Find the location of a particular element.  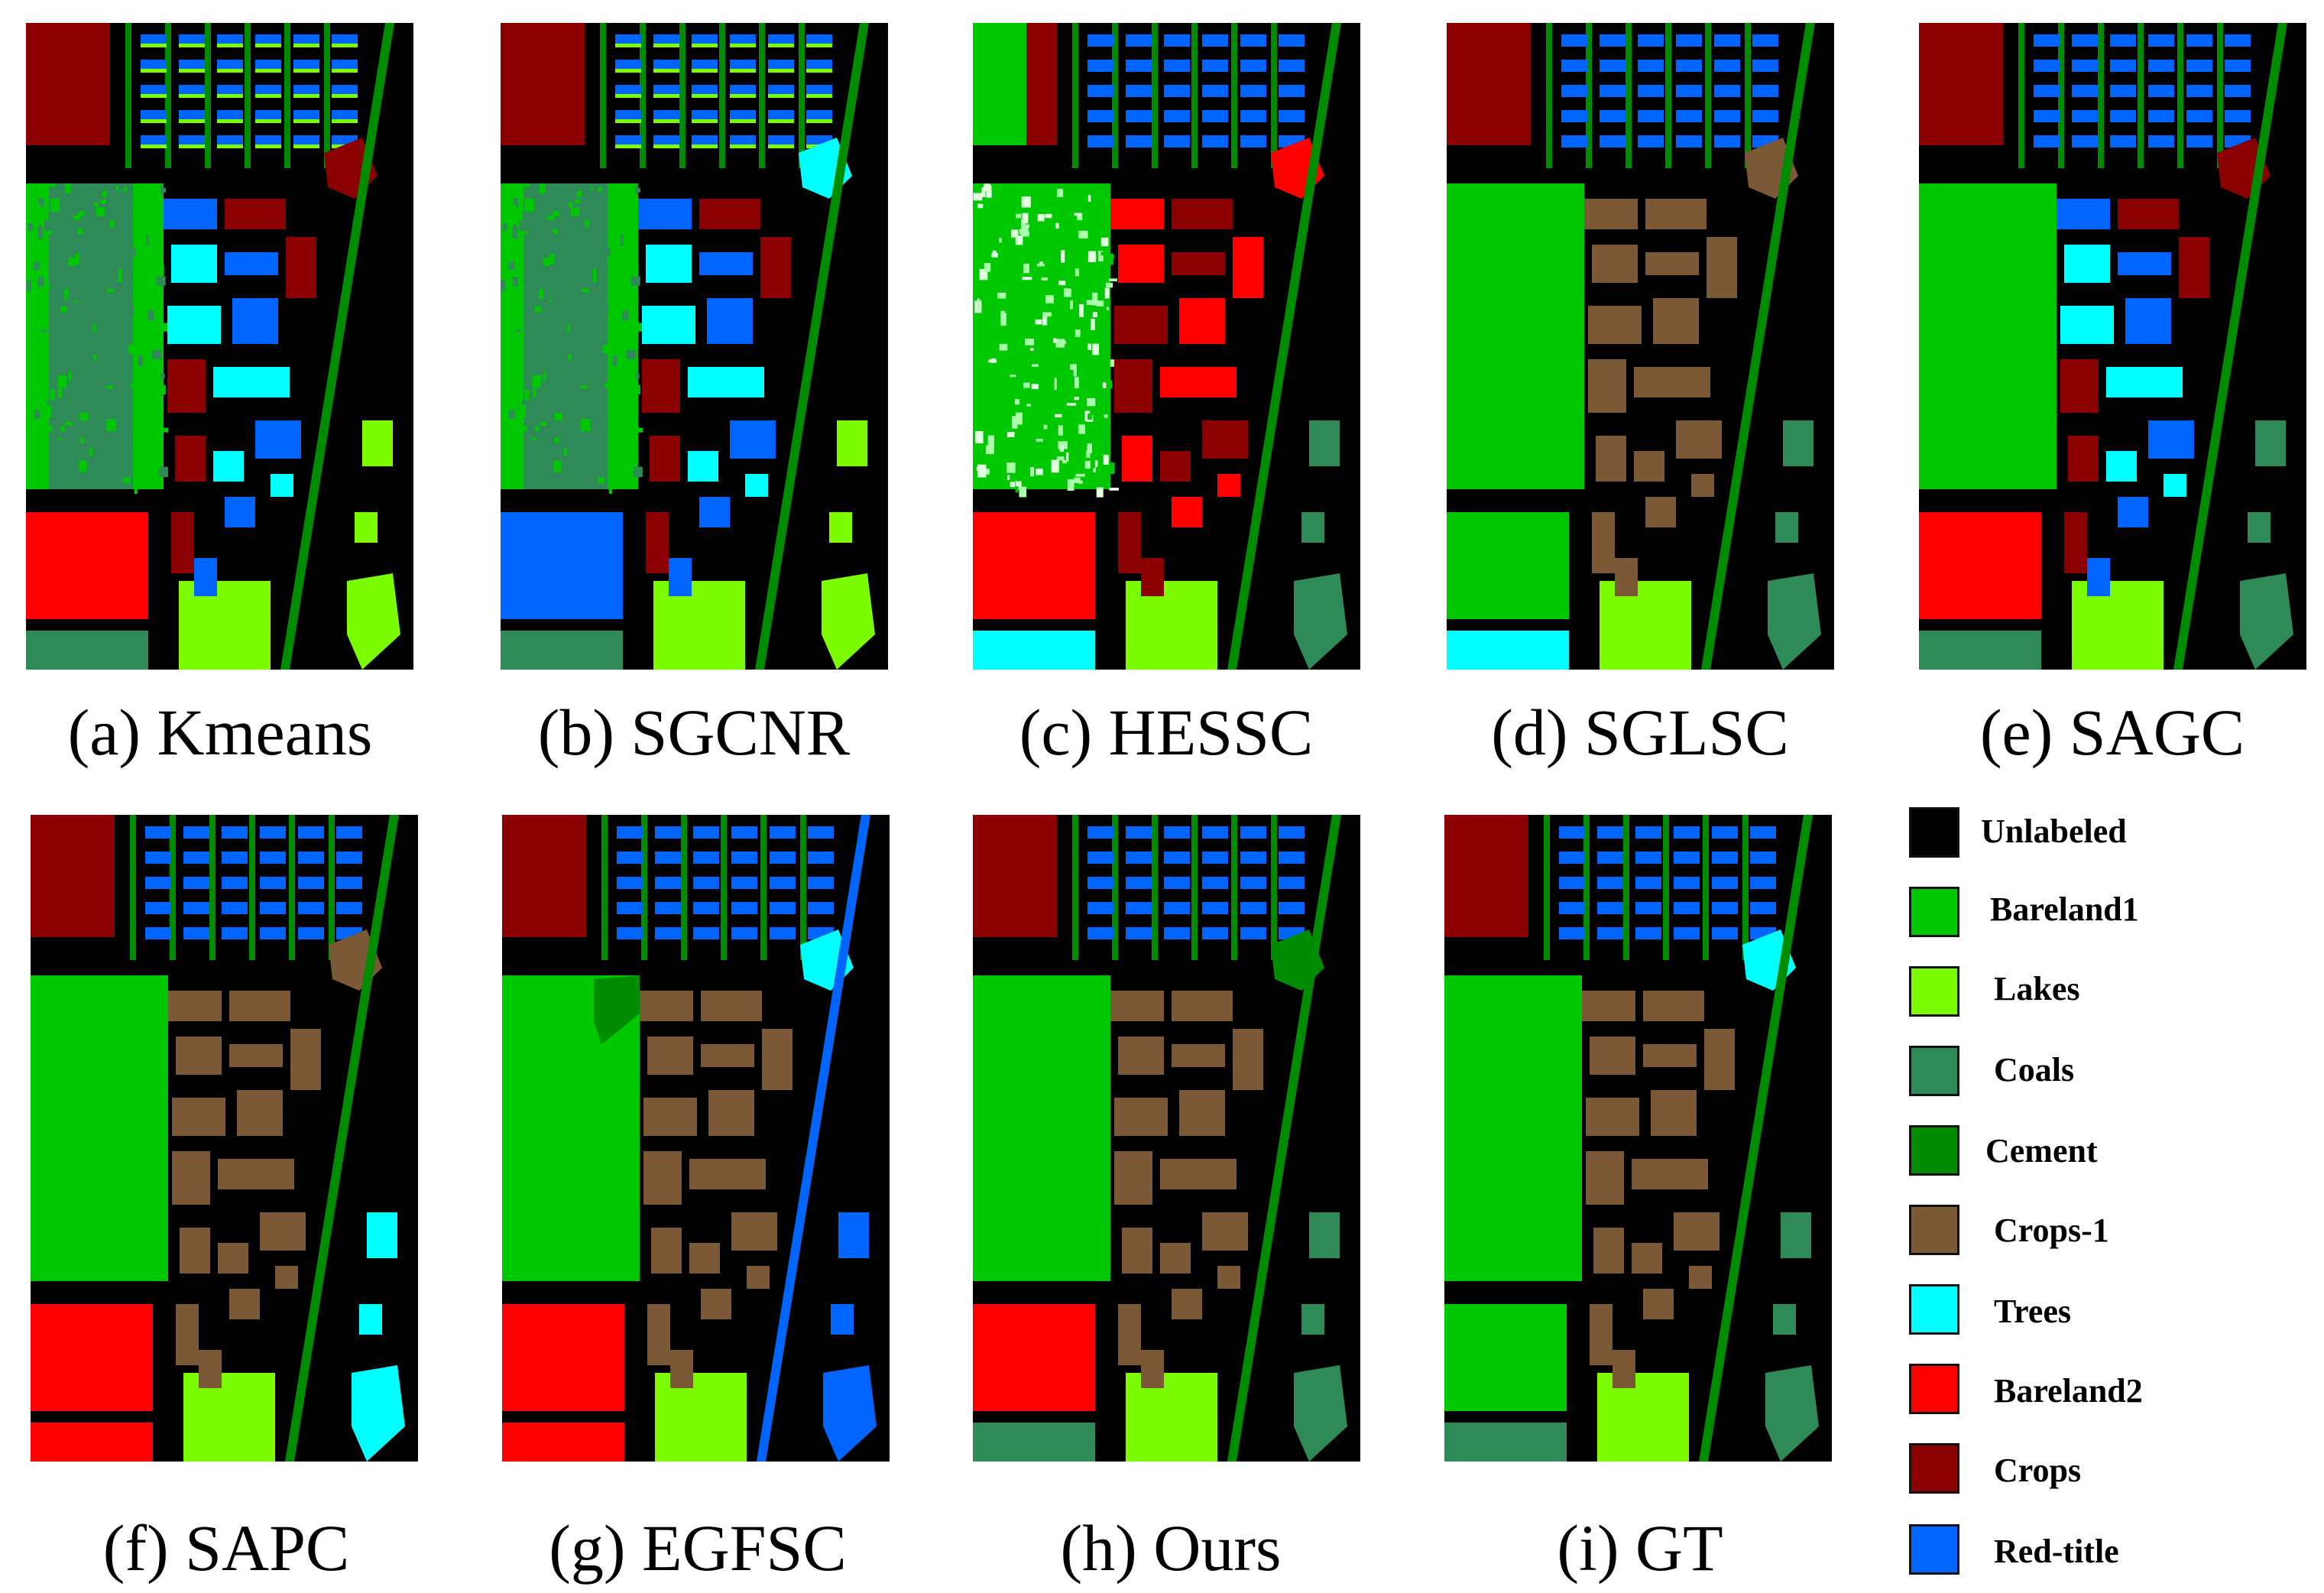

classification-map-h is located at coordinates (1166, 1138).